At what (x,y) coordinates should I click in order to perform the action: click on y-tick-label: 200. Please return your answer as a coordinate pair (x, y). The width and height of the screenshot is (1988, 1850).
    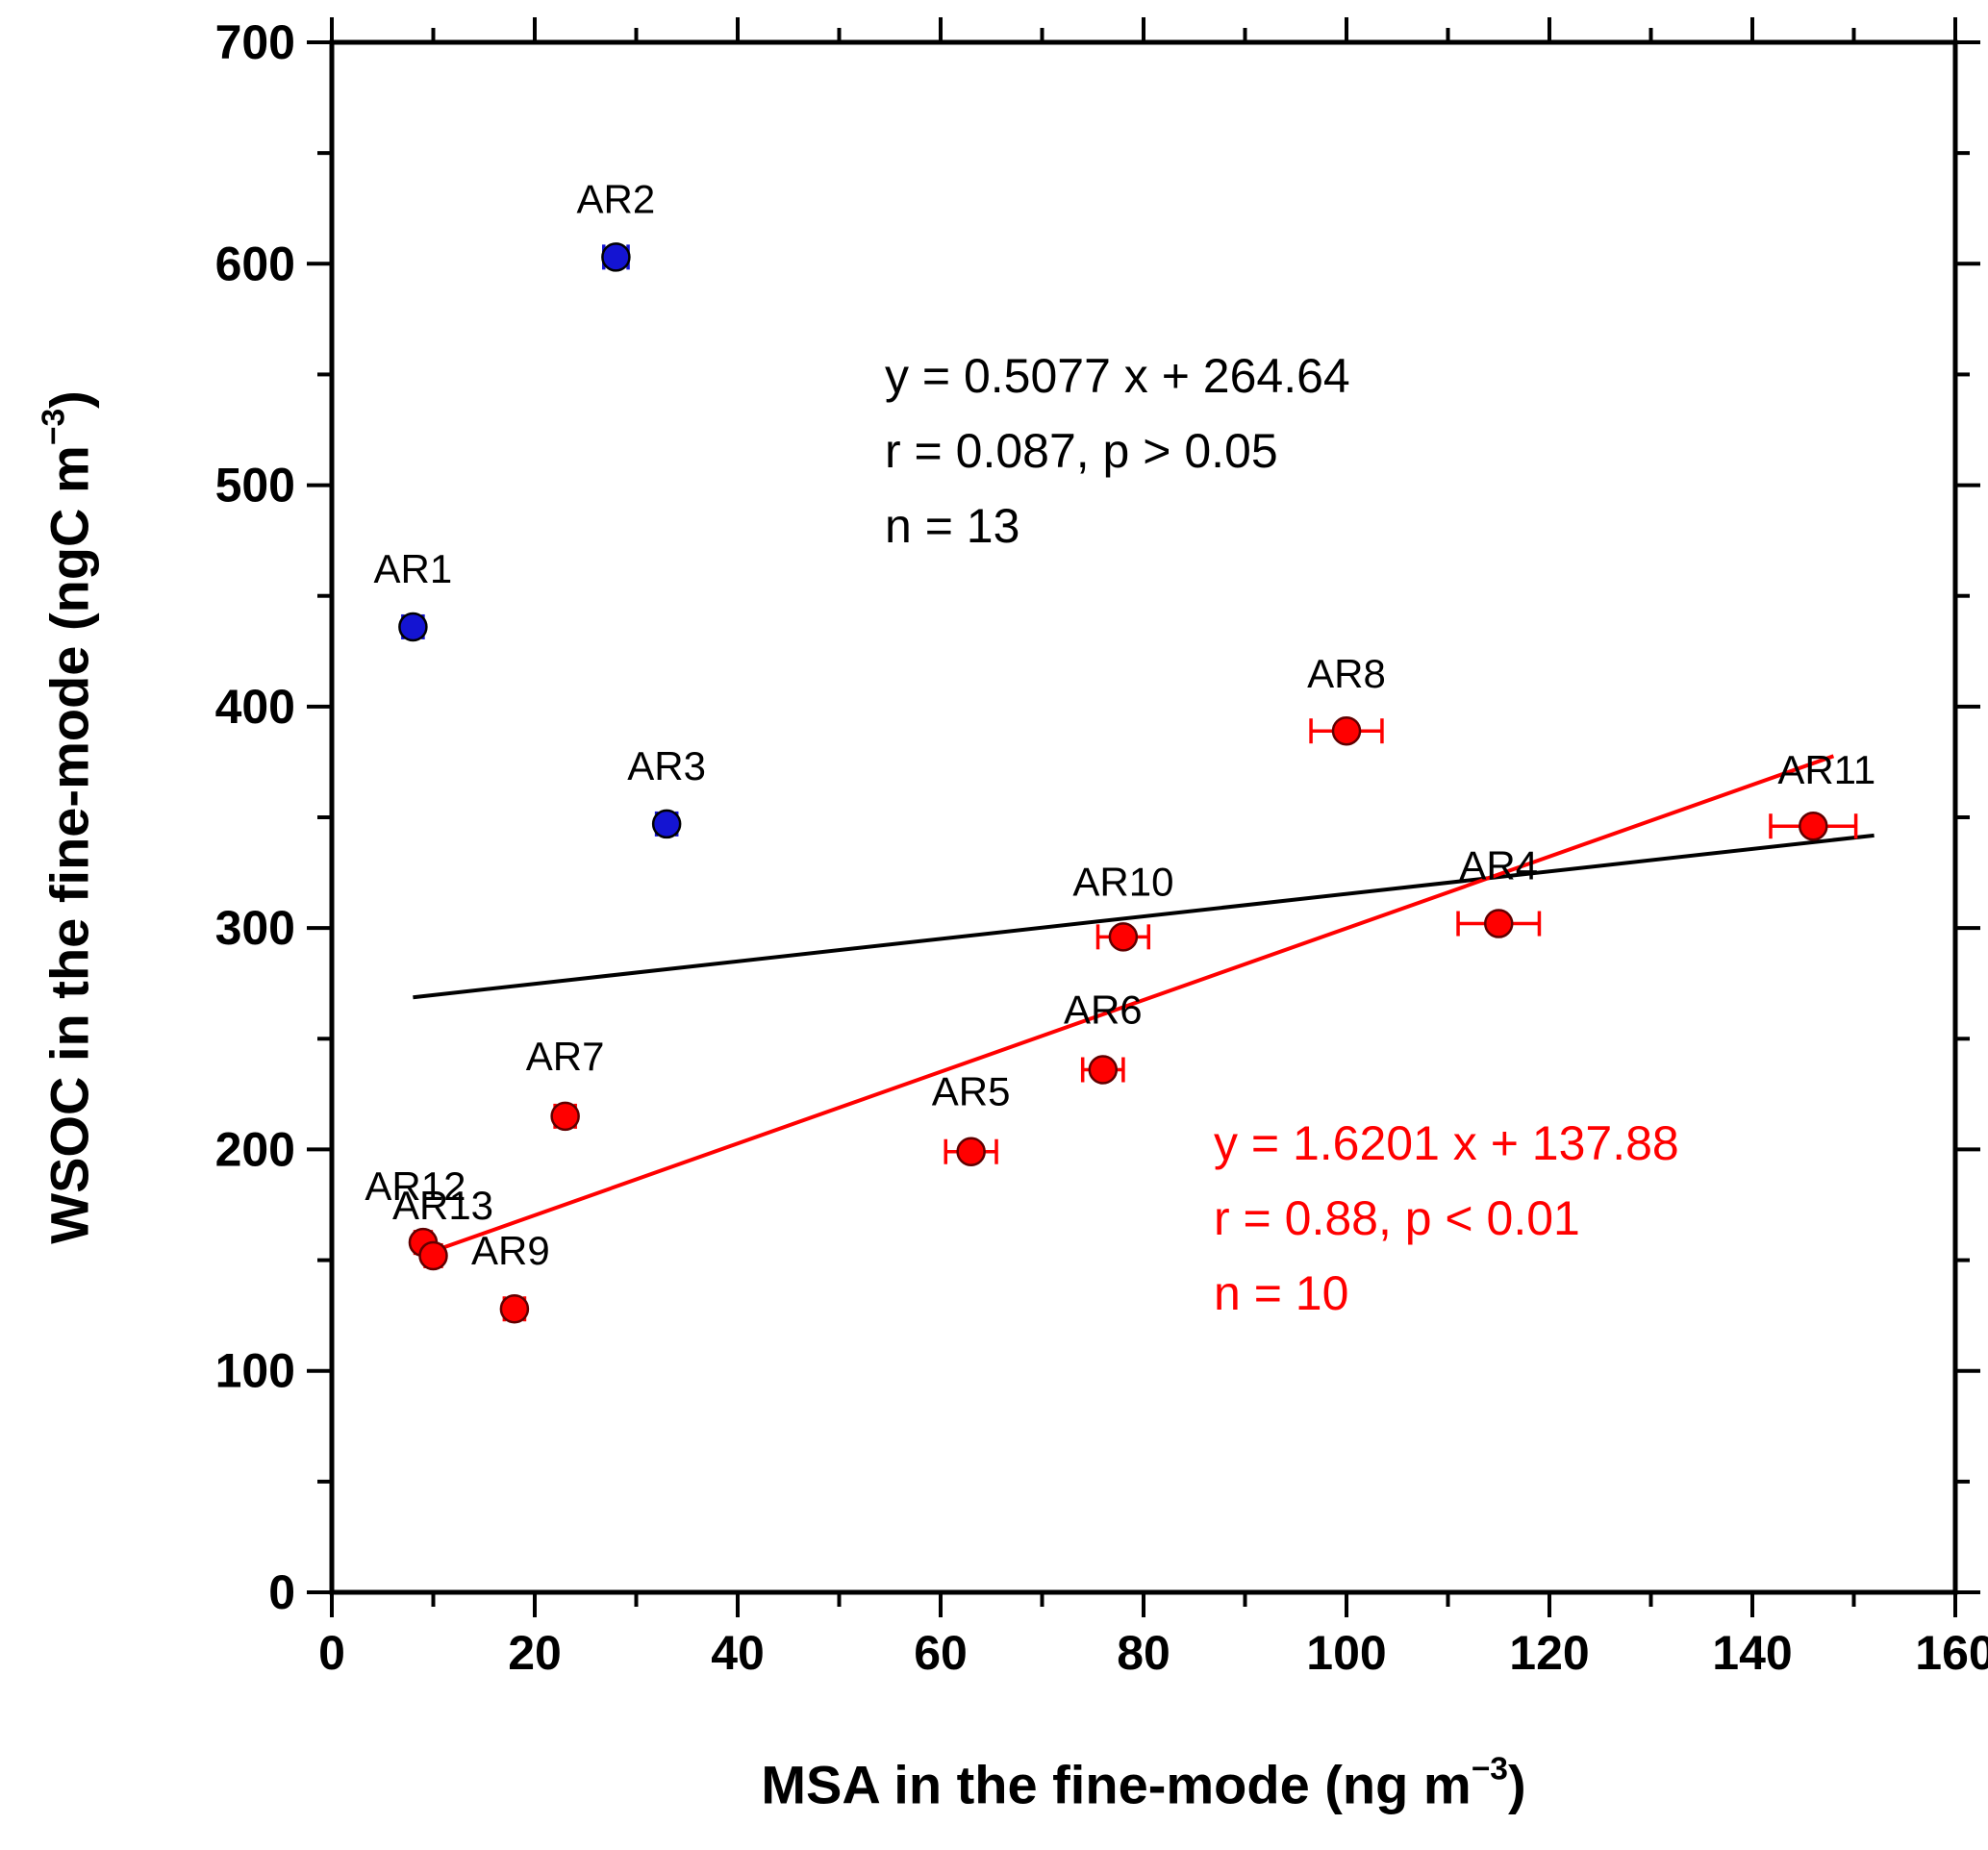
    Looking at the image, I should click on (255, 1149).